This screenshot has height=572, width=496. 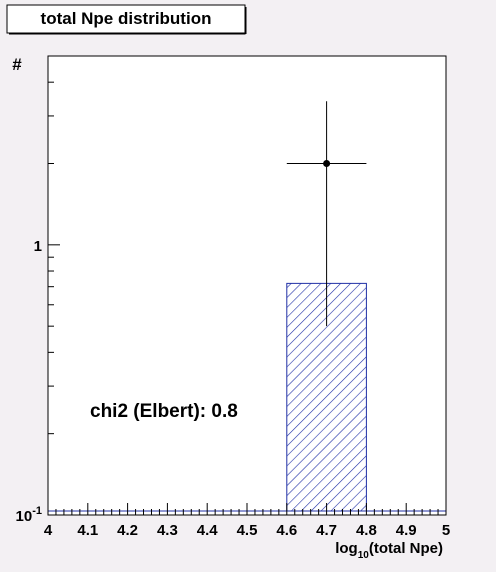 I want to click on x-tick-label: 4.5, so click(x=247, y=530).